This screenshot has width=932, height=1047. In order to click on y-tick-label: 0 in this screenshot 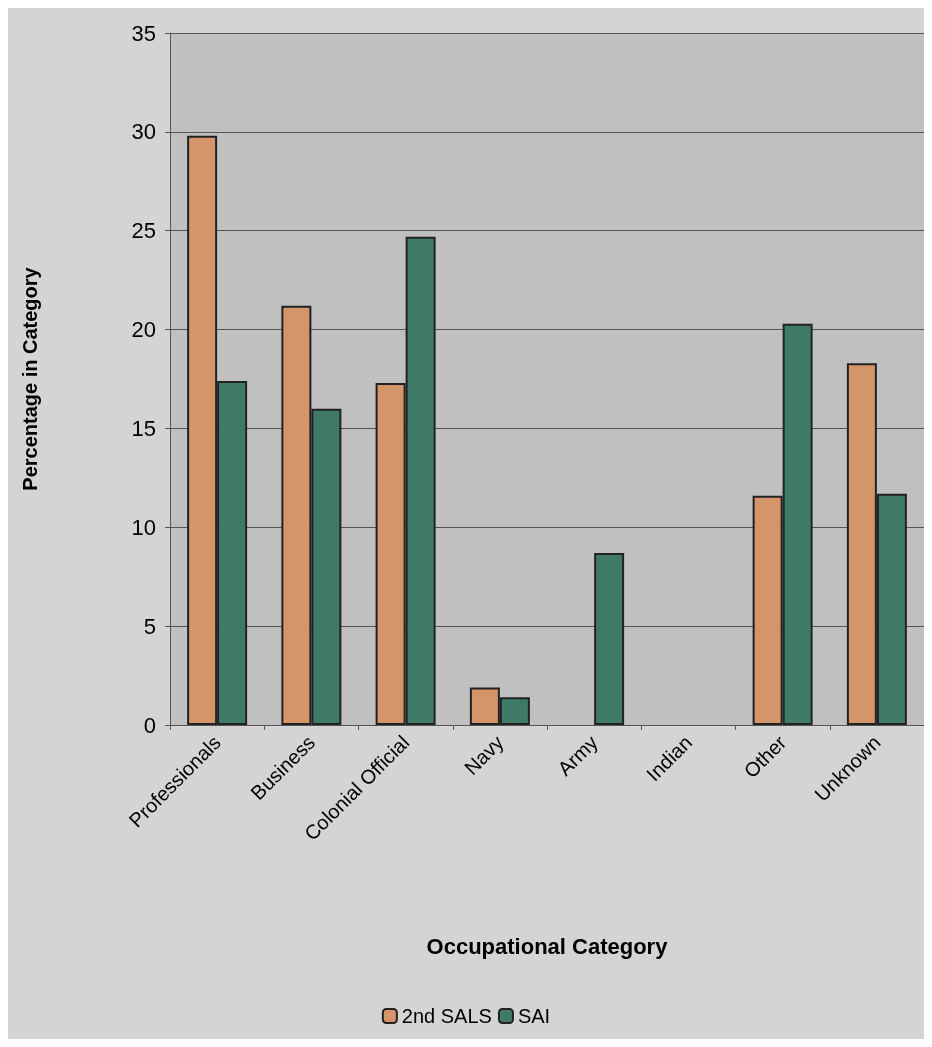, I will do `click(149, 725)`.